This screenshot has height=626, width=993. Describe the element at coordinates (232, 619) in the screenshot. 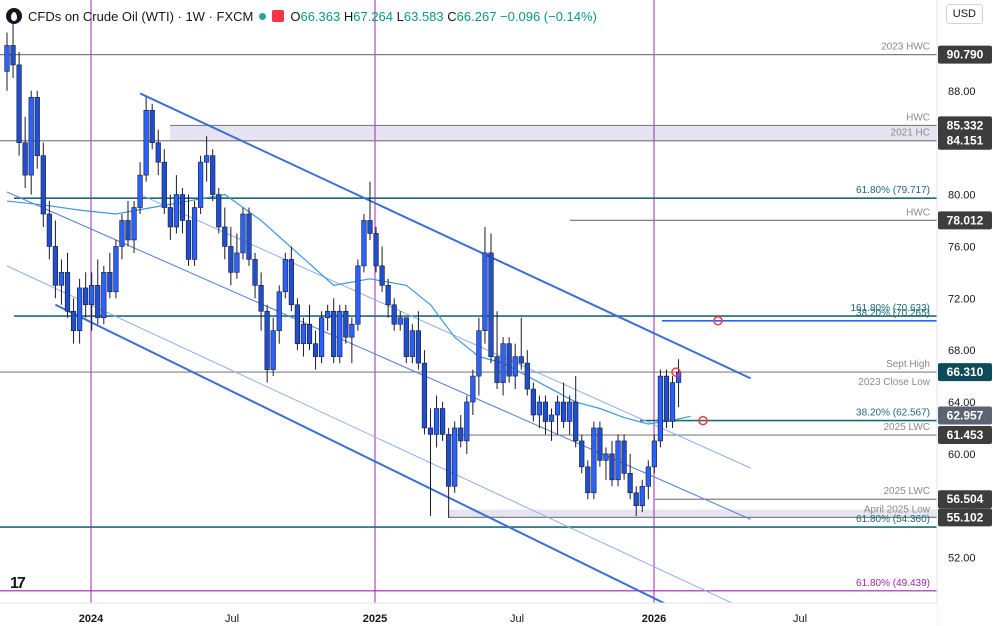

I see `x-tick-label: Jul` at that location.